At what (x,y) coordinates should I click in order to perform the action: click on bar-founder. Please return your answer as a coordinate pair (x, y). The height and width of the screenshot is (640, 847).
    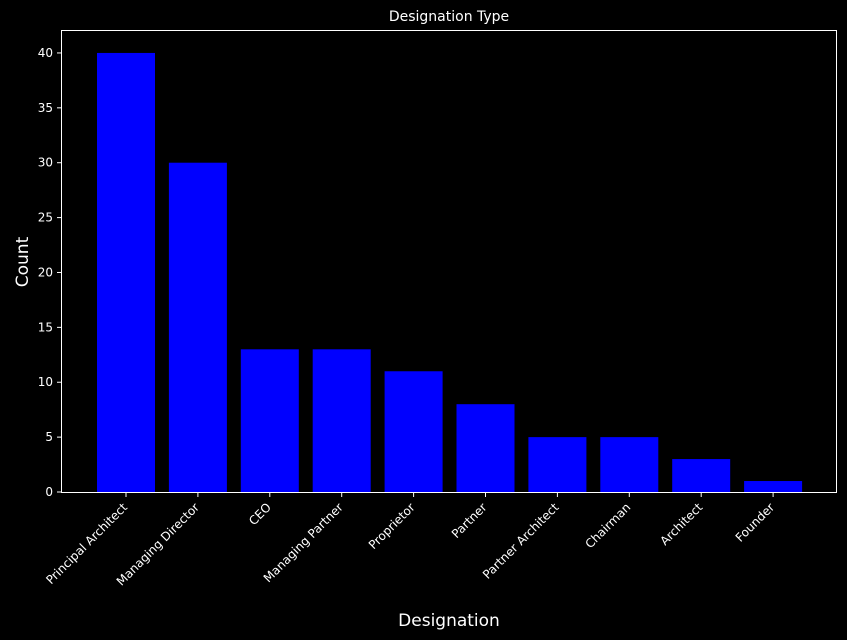
    Looking at the image, I should click on (773, 486).